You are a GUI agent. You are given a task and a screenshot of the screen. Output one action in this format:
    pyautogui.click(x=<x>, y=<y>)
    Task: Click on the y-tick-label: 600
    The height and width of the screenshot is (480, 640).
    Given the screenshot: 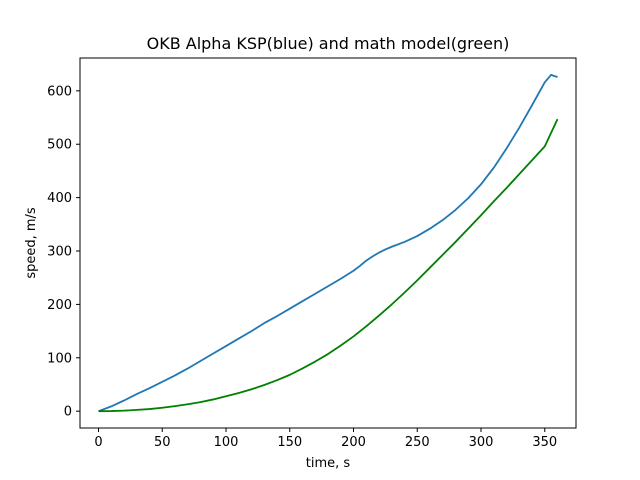 What is the action you would take?
    pyautogui.click(x=59, y=91)
    